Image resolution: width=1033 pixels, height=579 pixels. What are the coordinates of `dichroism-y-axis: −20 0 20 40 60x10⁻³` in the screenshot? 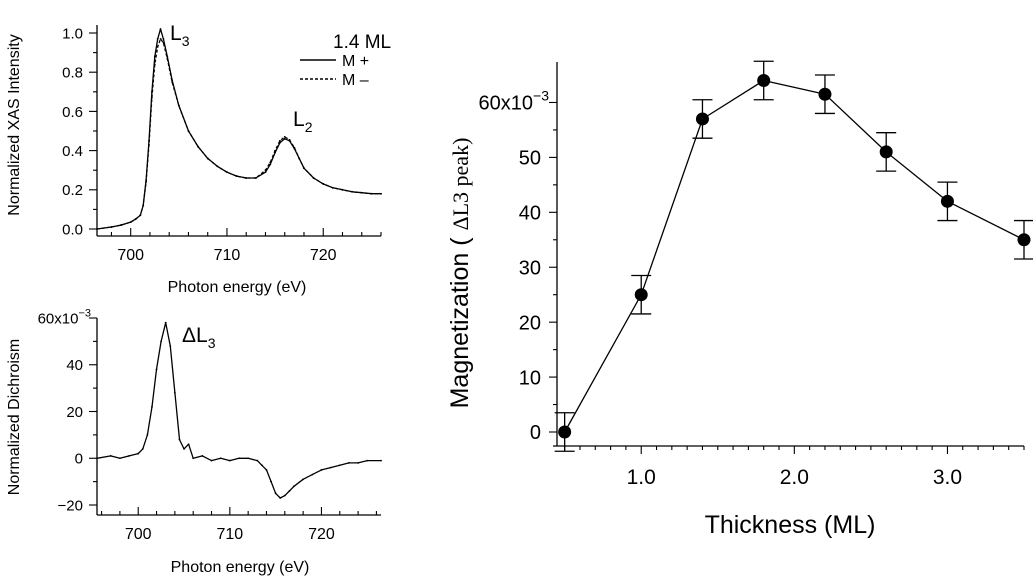 It's located at (68, 411).